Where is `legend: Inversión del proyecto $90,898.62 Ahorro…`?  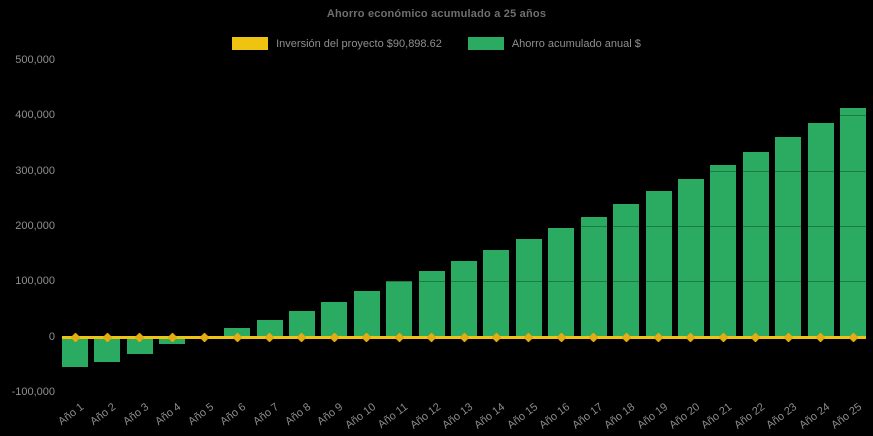
legend: Inversión del proyecto $90,898.62 Ahorro… is located at coordinates (436, 43).